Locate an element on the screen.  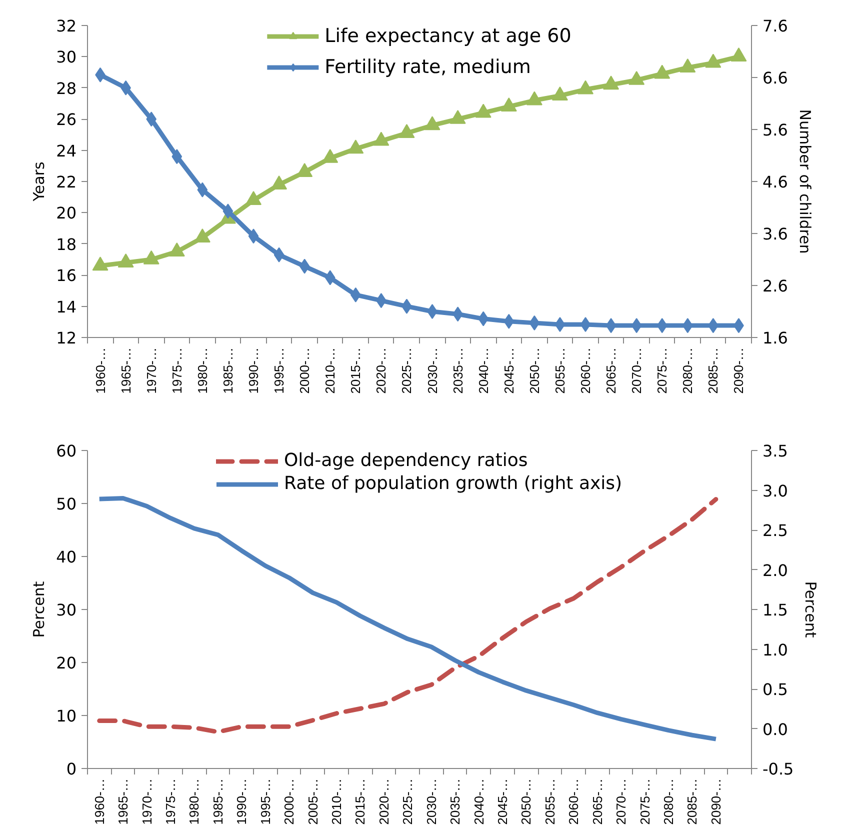
legend-label: Old-age dependency ratios is located at coordinates (406, 460).